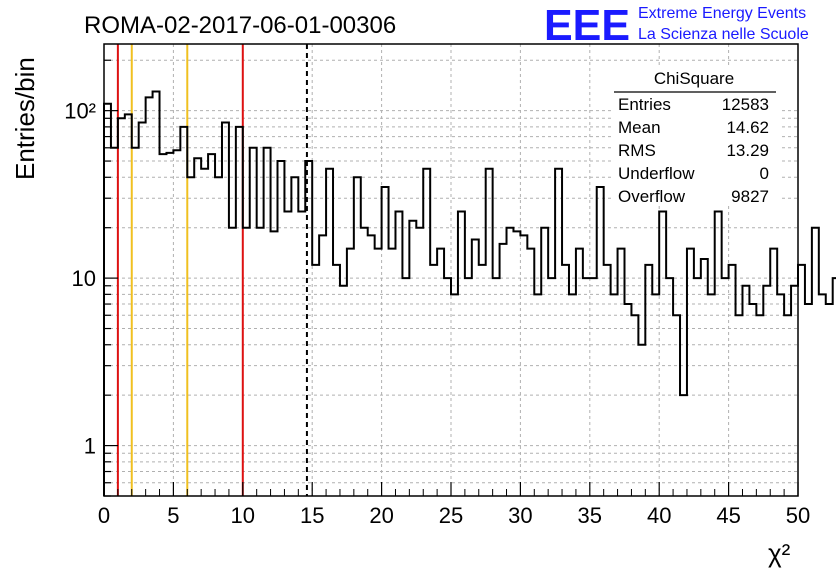  What do you see at coordinates (764, 173) in the screenshot?
I see `stats-value-underflow: 0` at bounding box center [764, 173].